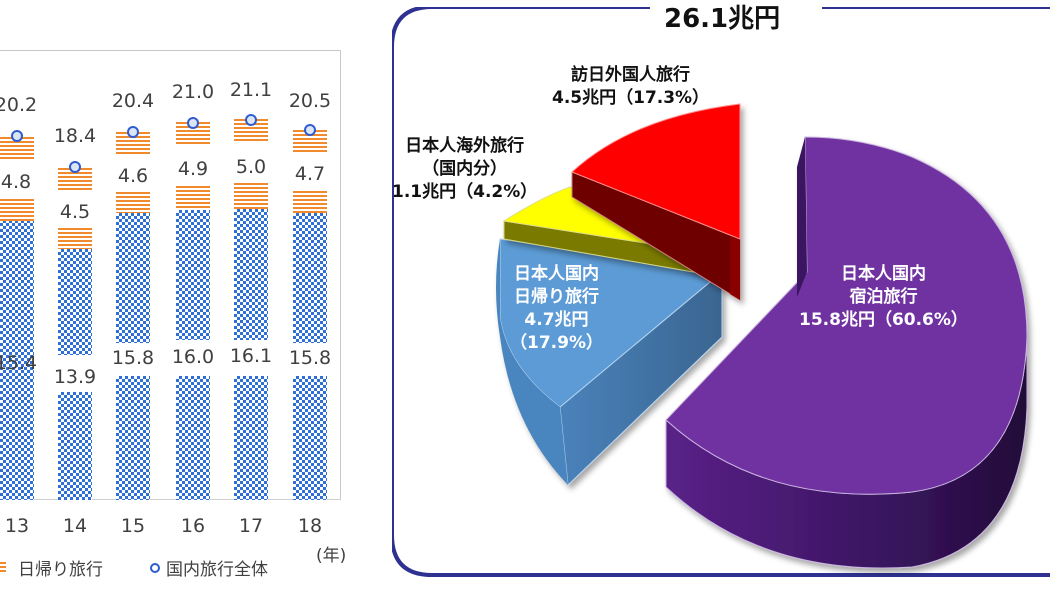 This screenshot has width=1050, height=590. I want to click on total-label-16: 21.0, so click(193, 92).